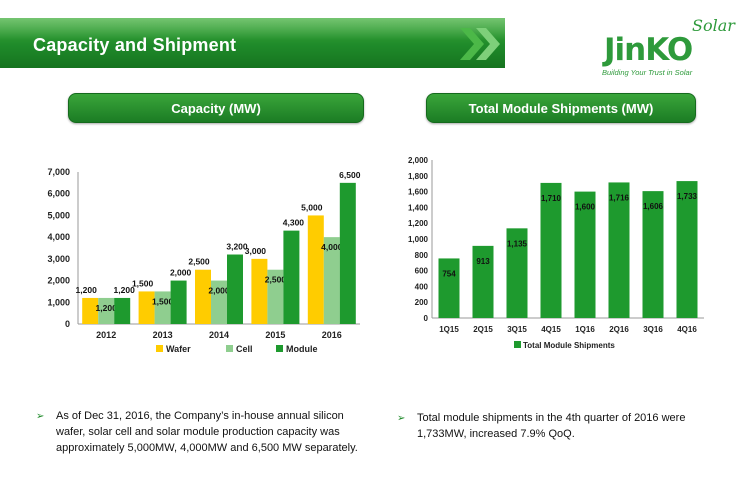  Describe the element at coordinates (483, 281) in the screenshot. I see `bar-shipments-2Q15` at that location.